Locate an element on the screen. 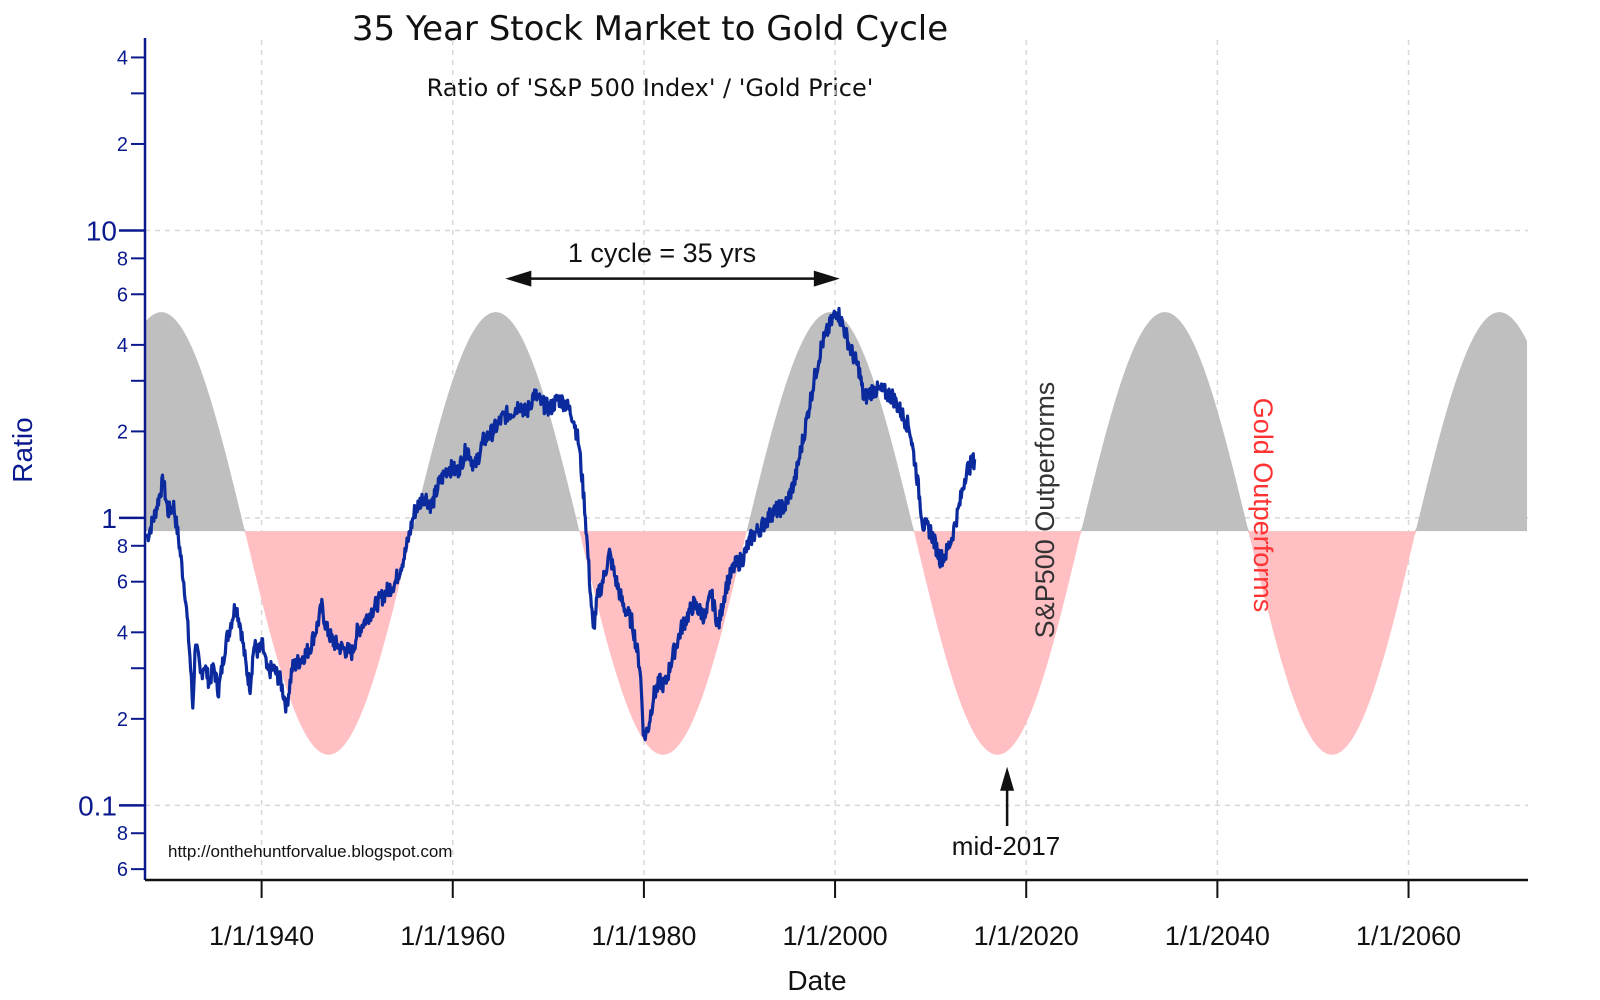 This screenshot has height=1000, width=1600. chart-title: 35 Year Stock Market to Gold Cycle is located at coordinates (650, 29).